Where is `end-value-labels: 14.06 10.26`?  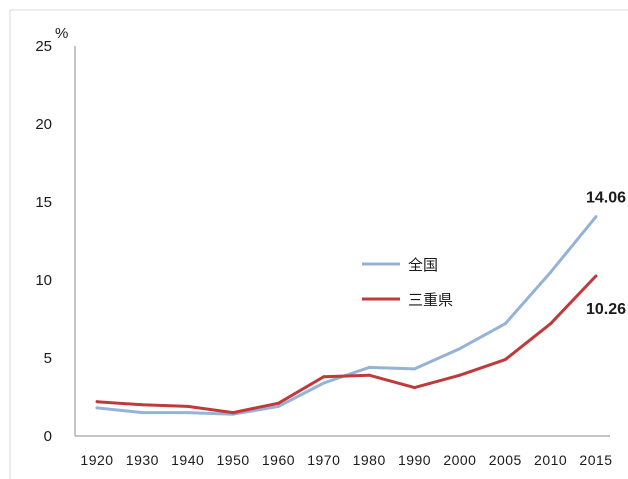
end-value-labels: 14.06 10.26 is located at coordinates (606, 254).